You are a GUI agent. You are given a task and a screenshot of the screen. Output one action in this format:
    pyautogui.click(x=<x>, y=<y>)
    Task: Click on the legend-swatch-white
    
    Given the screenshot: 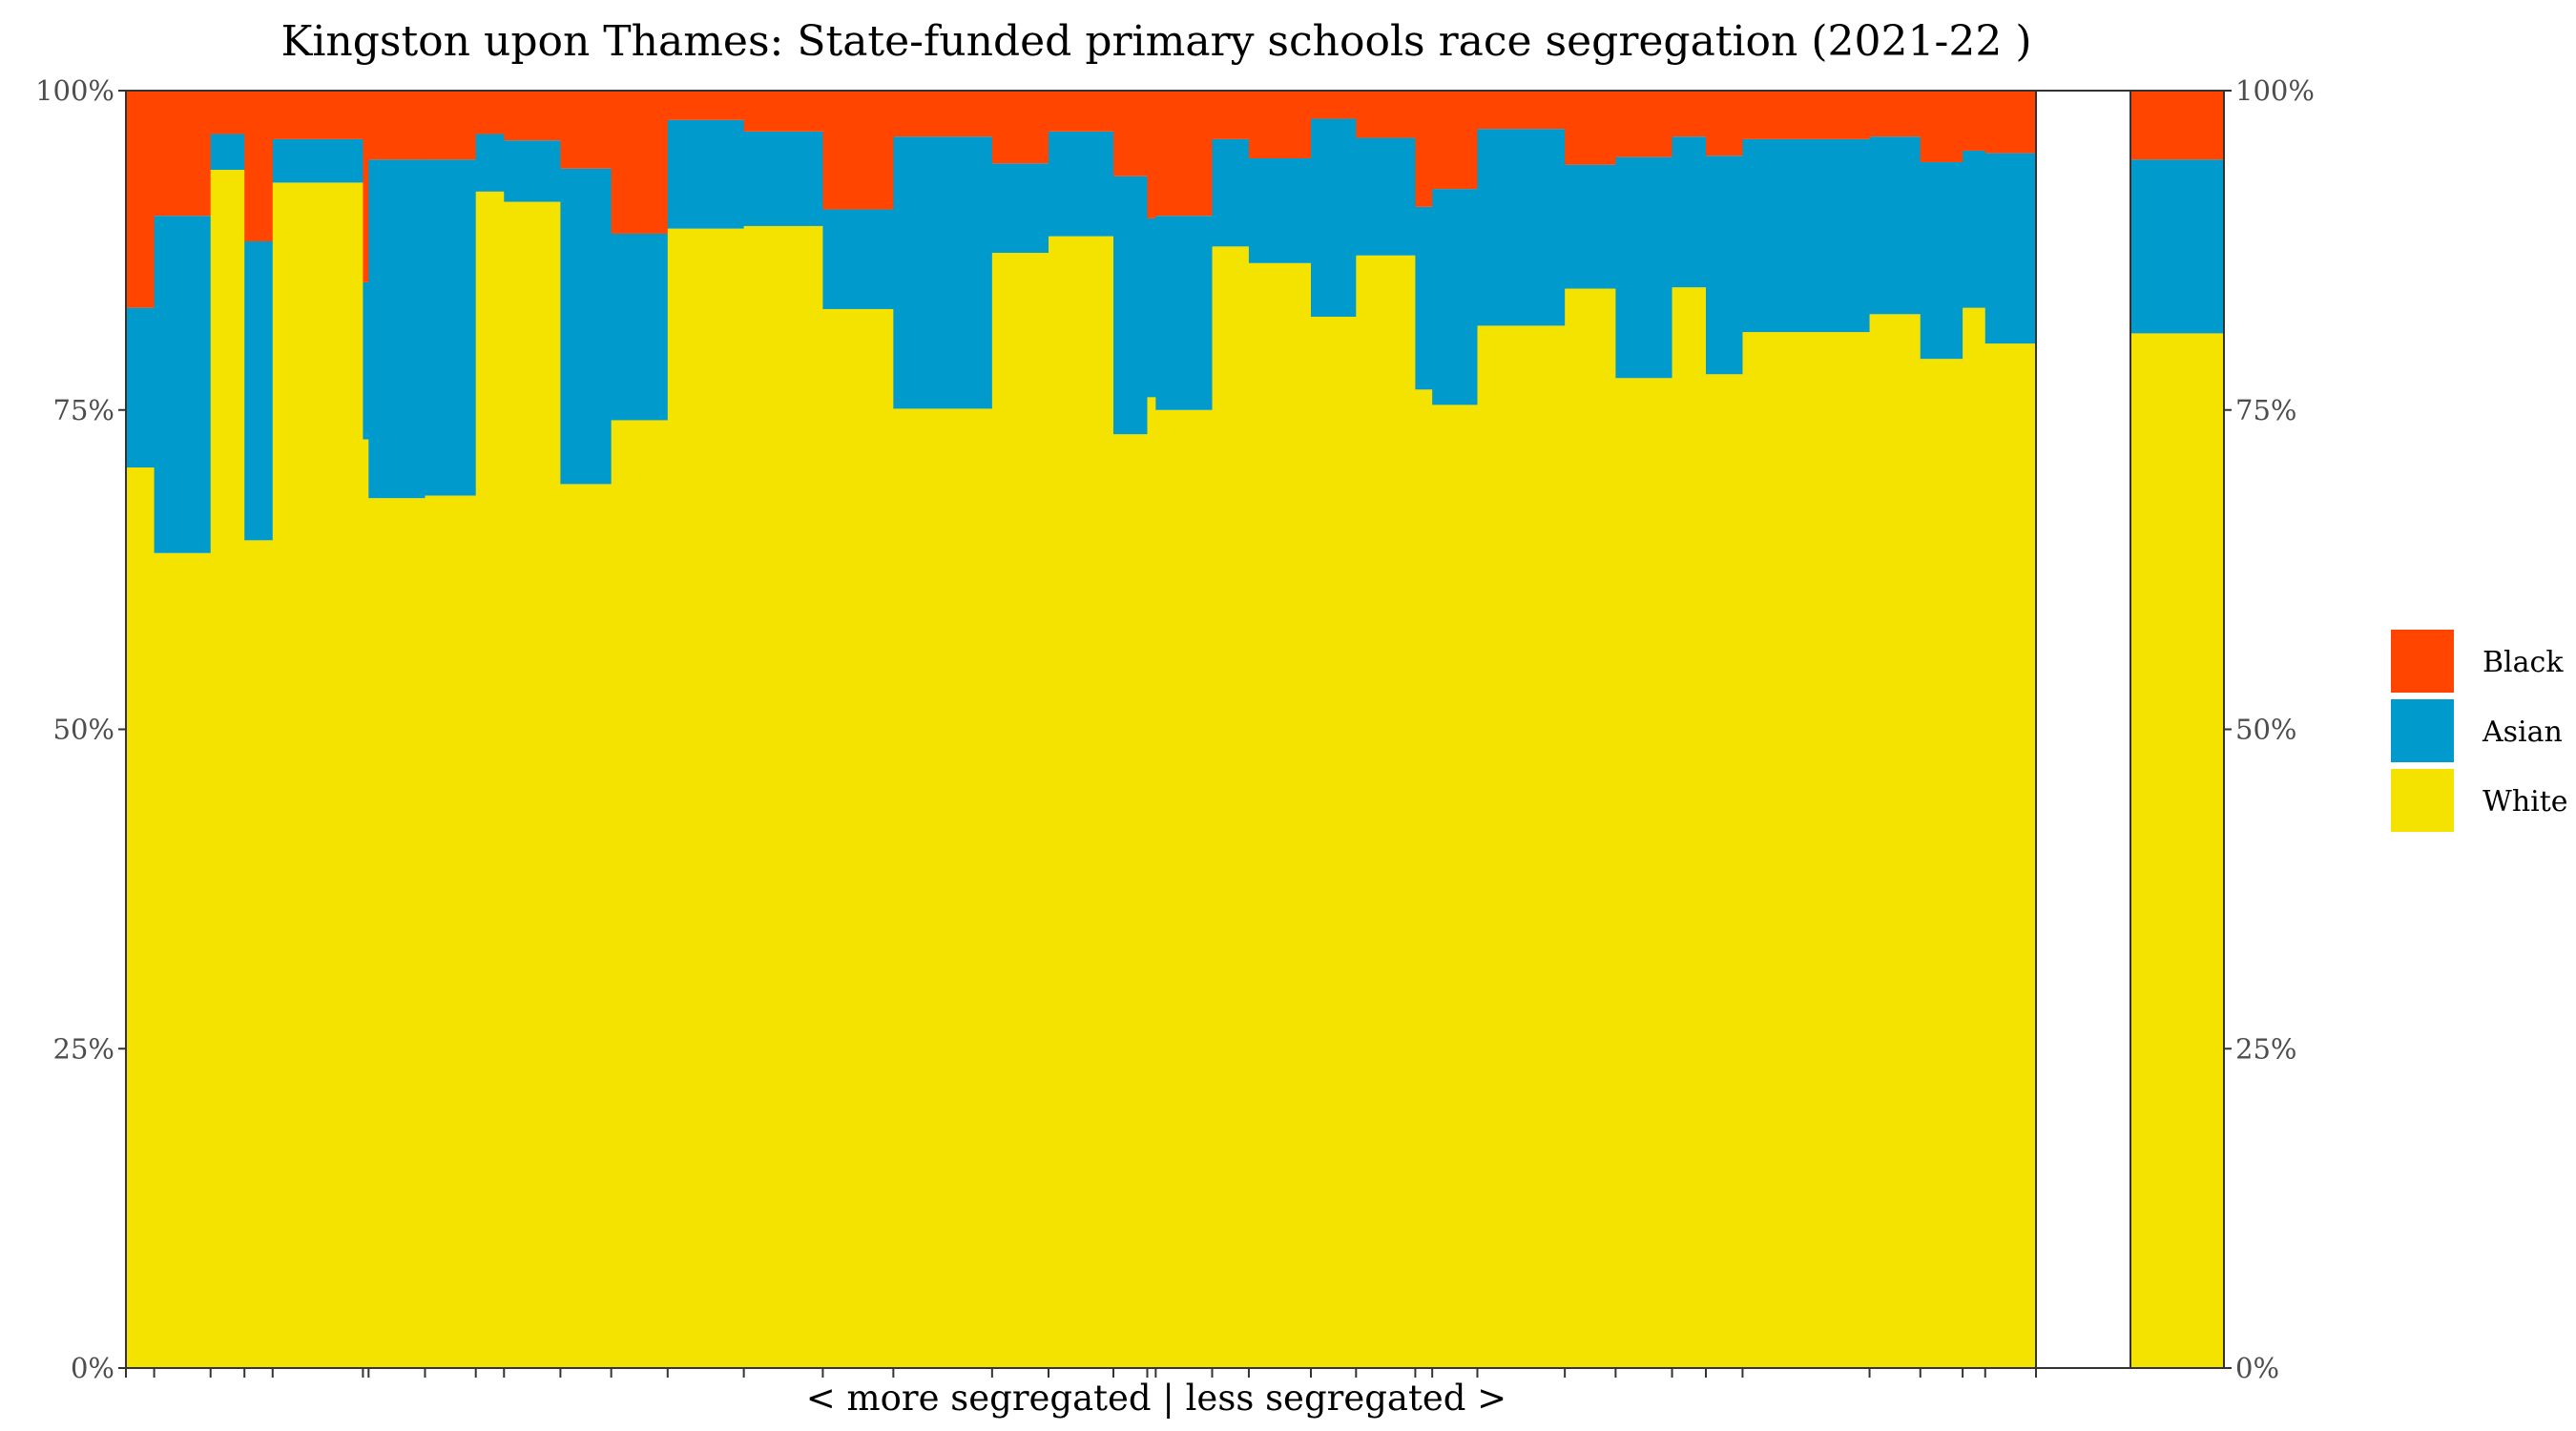 What is the action you would take?
    pyautogui.click(x=2422, y=800)
    